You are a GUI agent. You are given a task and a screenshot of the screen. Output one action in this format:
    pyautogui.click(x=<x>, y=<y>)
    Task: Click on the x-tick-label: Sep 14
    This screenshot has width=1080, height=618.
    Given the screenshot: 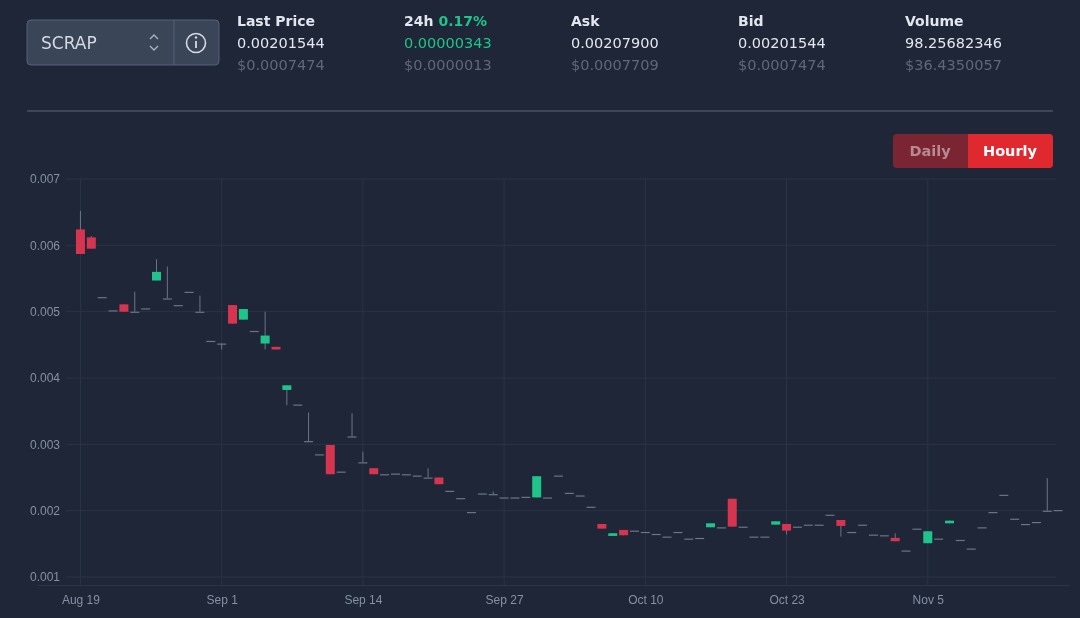 What is the action you would take?
    pyautogui.click(x=363, y=599)
    